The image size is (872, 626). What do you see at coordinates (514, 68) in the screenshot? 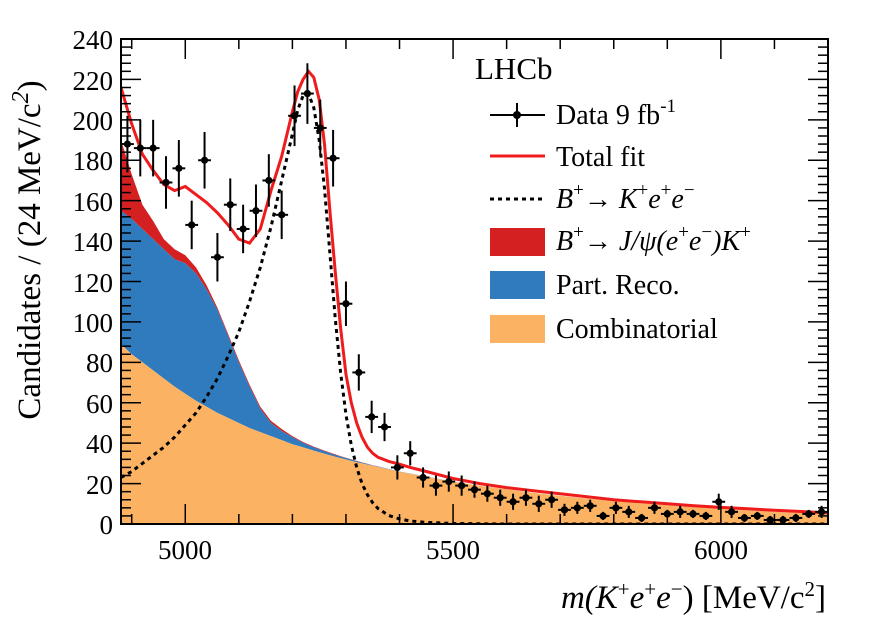
I see `experiment-label: LHCb` at bounding box center [514, 68].